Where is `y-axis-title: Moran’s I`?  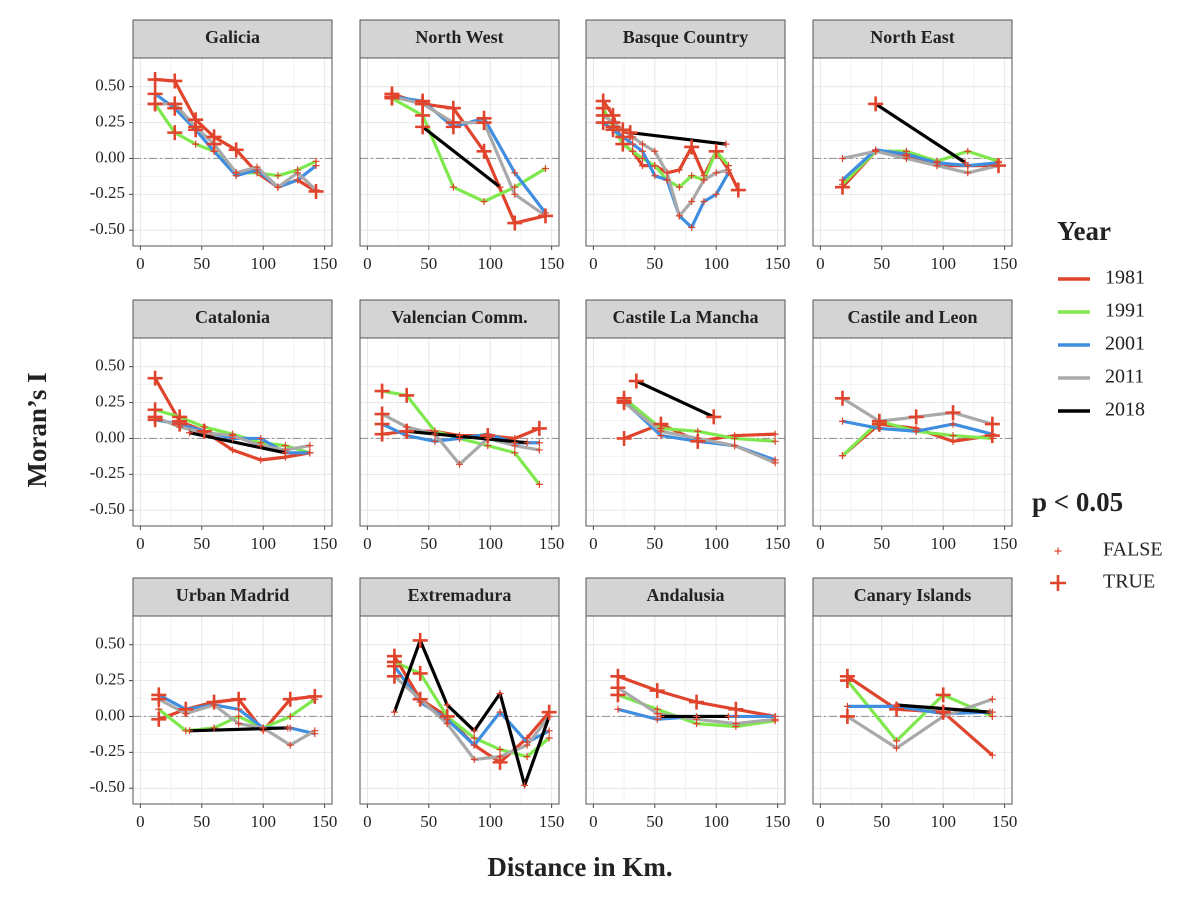 y-axis-title: Moran’s I is located at coordinates (37, 429).